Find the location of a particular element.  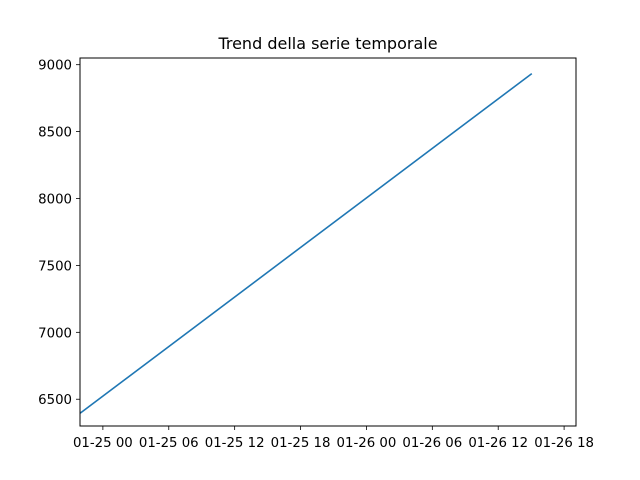

y-tick-label: 8000 is located at coordinates (55, 200).